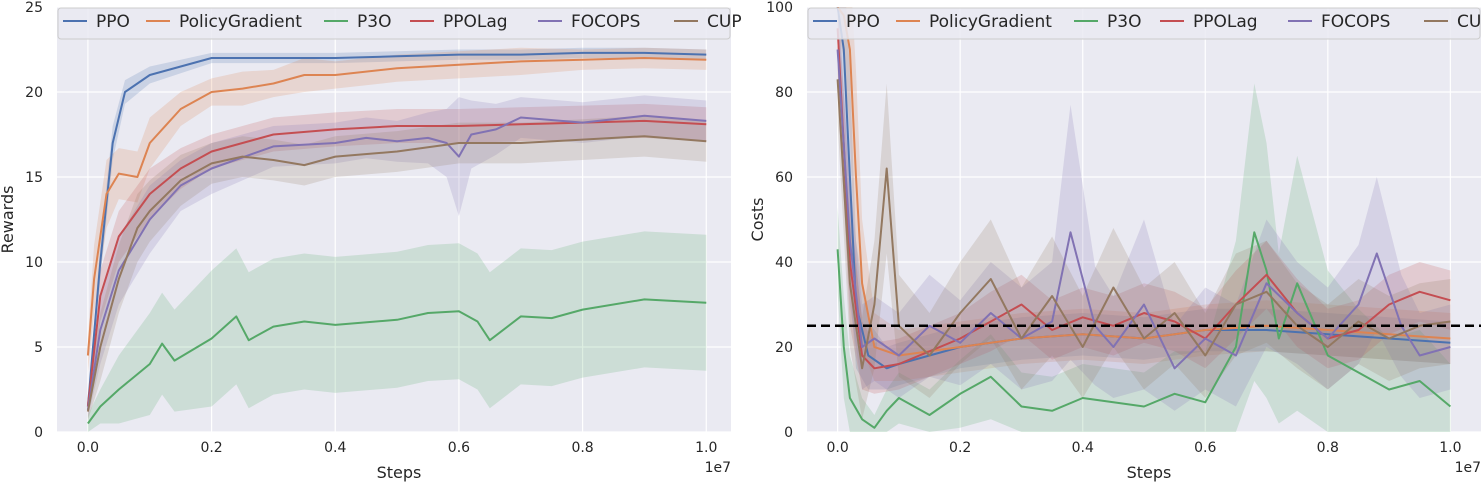 Image resolution: width=1483 pixels, height=483 pixels. What do you see at coordinates (34, 8) in the screenshot?
I see `y-tick-label: 25` at bounding box center [34, 8].